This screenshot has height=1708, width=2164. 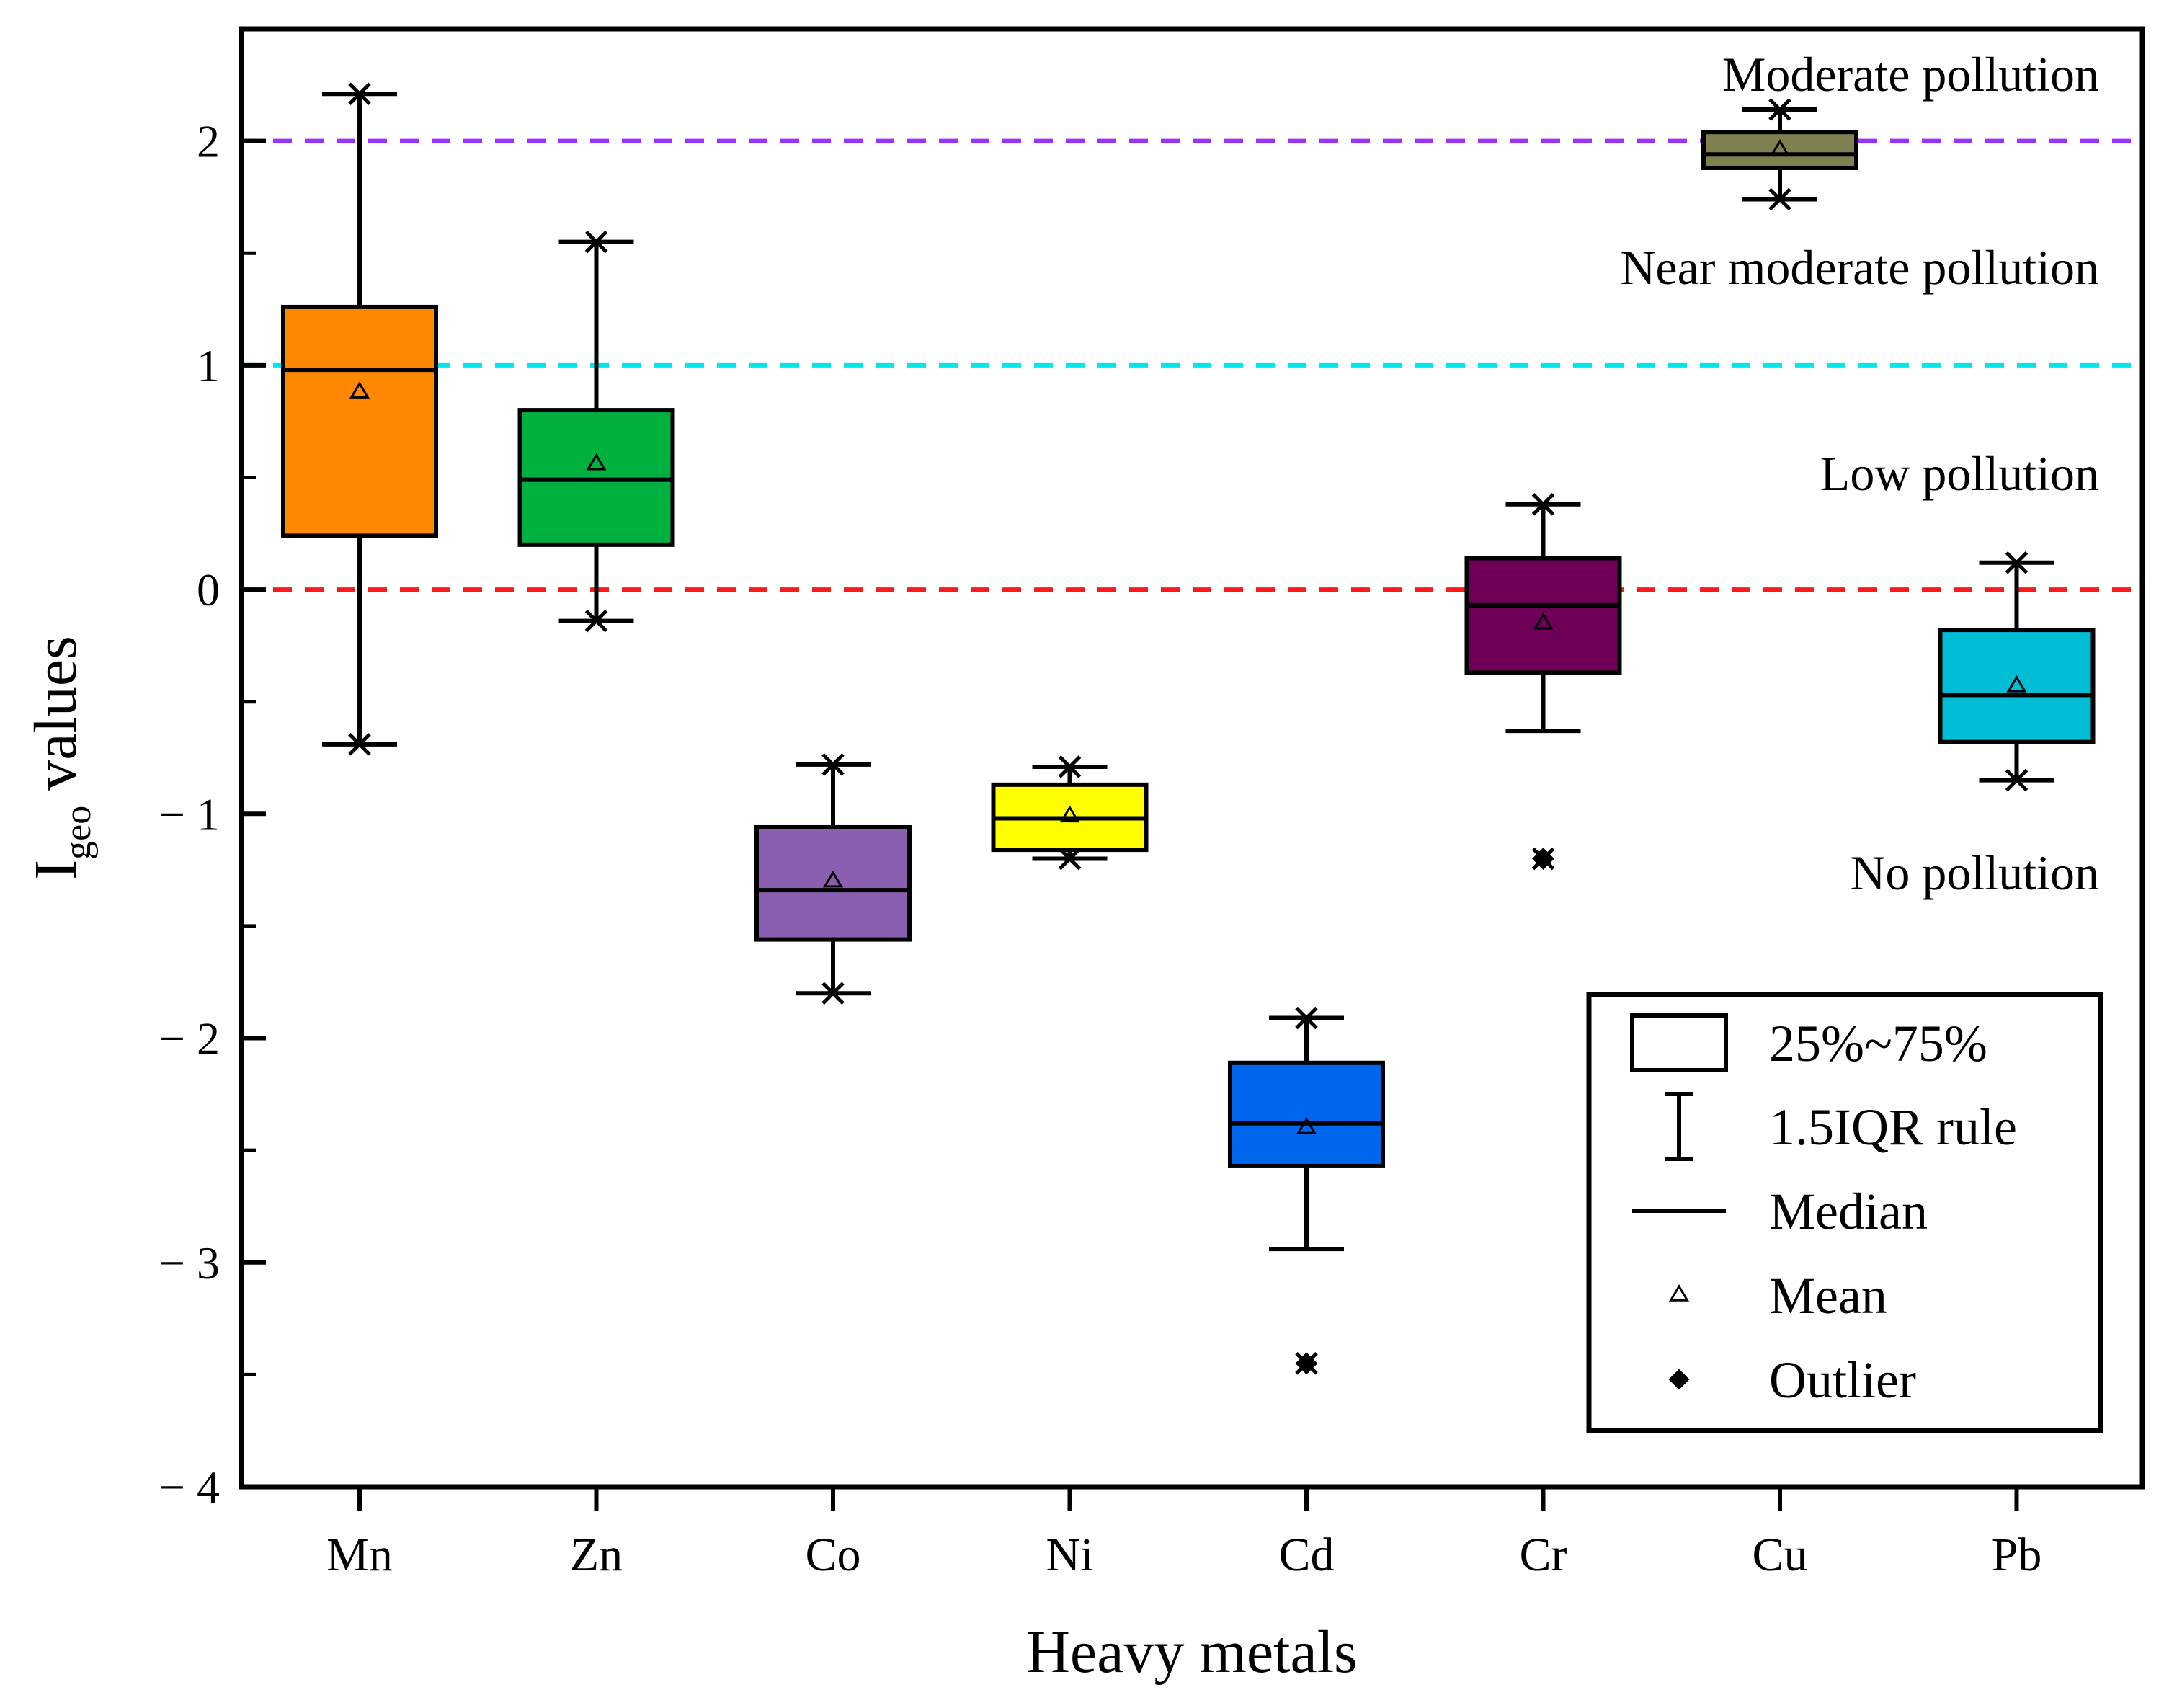 What do you see at coordinates (1893, 1127) in the screenshot?
I see `legend-label: 1.5IQR rule` at bounding box center [1893, 1127].